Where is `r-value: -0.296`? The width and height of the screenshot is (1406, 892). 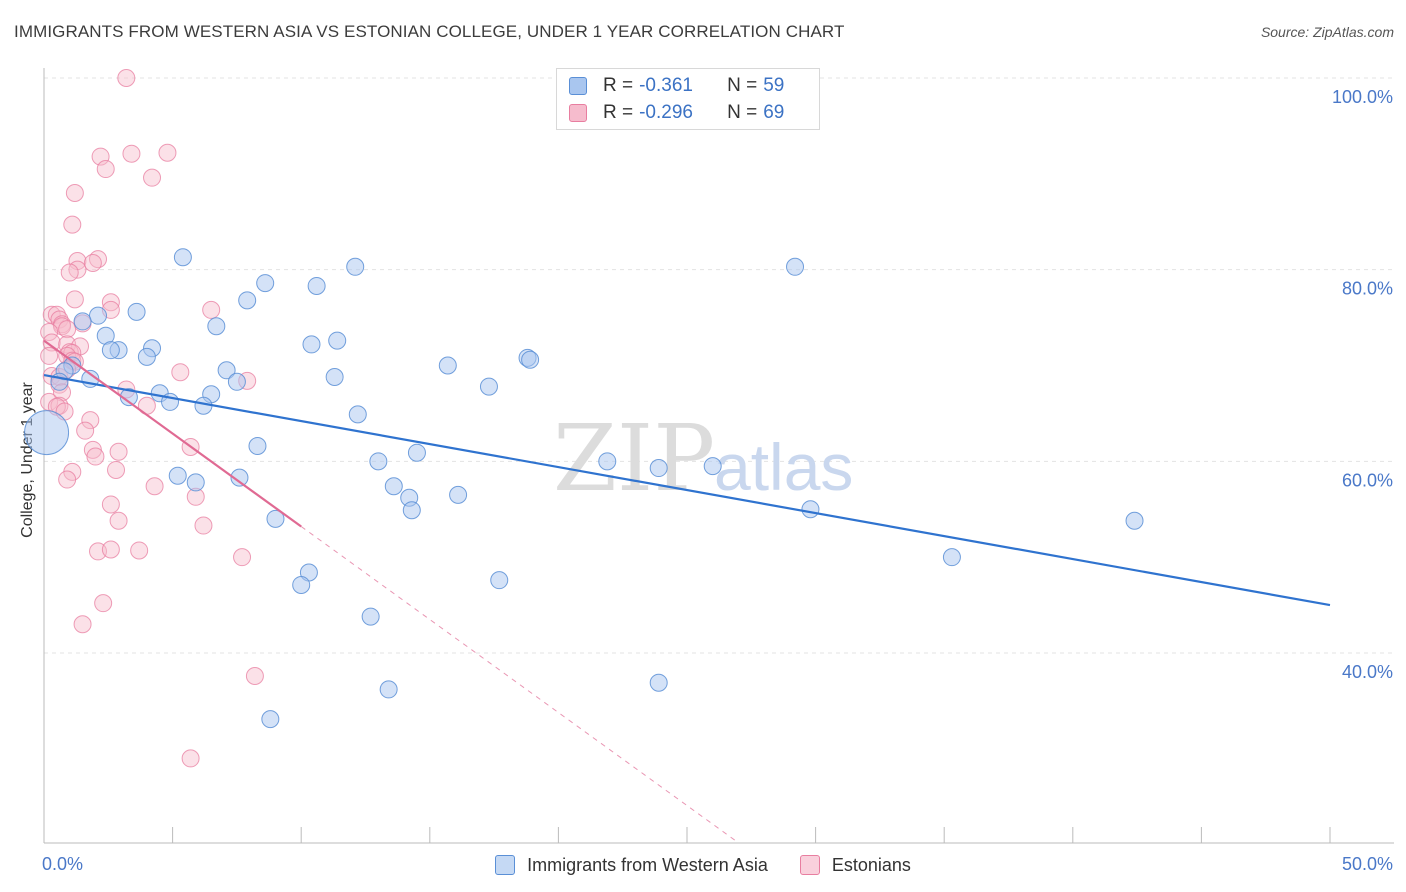 r-value: -0.296 is located at coordinates (666, 112).